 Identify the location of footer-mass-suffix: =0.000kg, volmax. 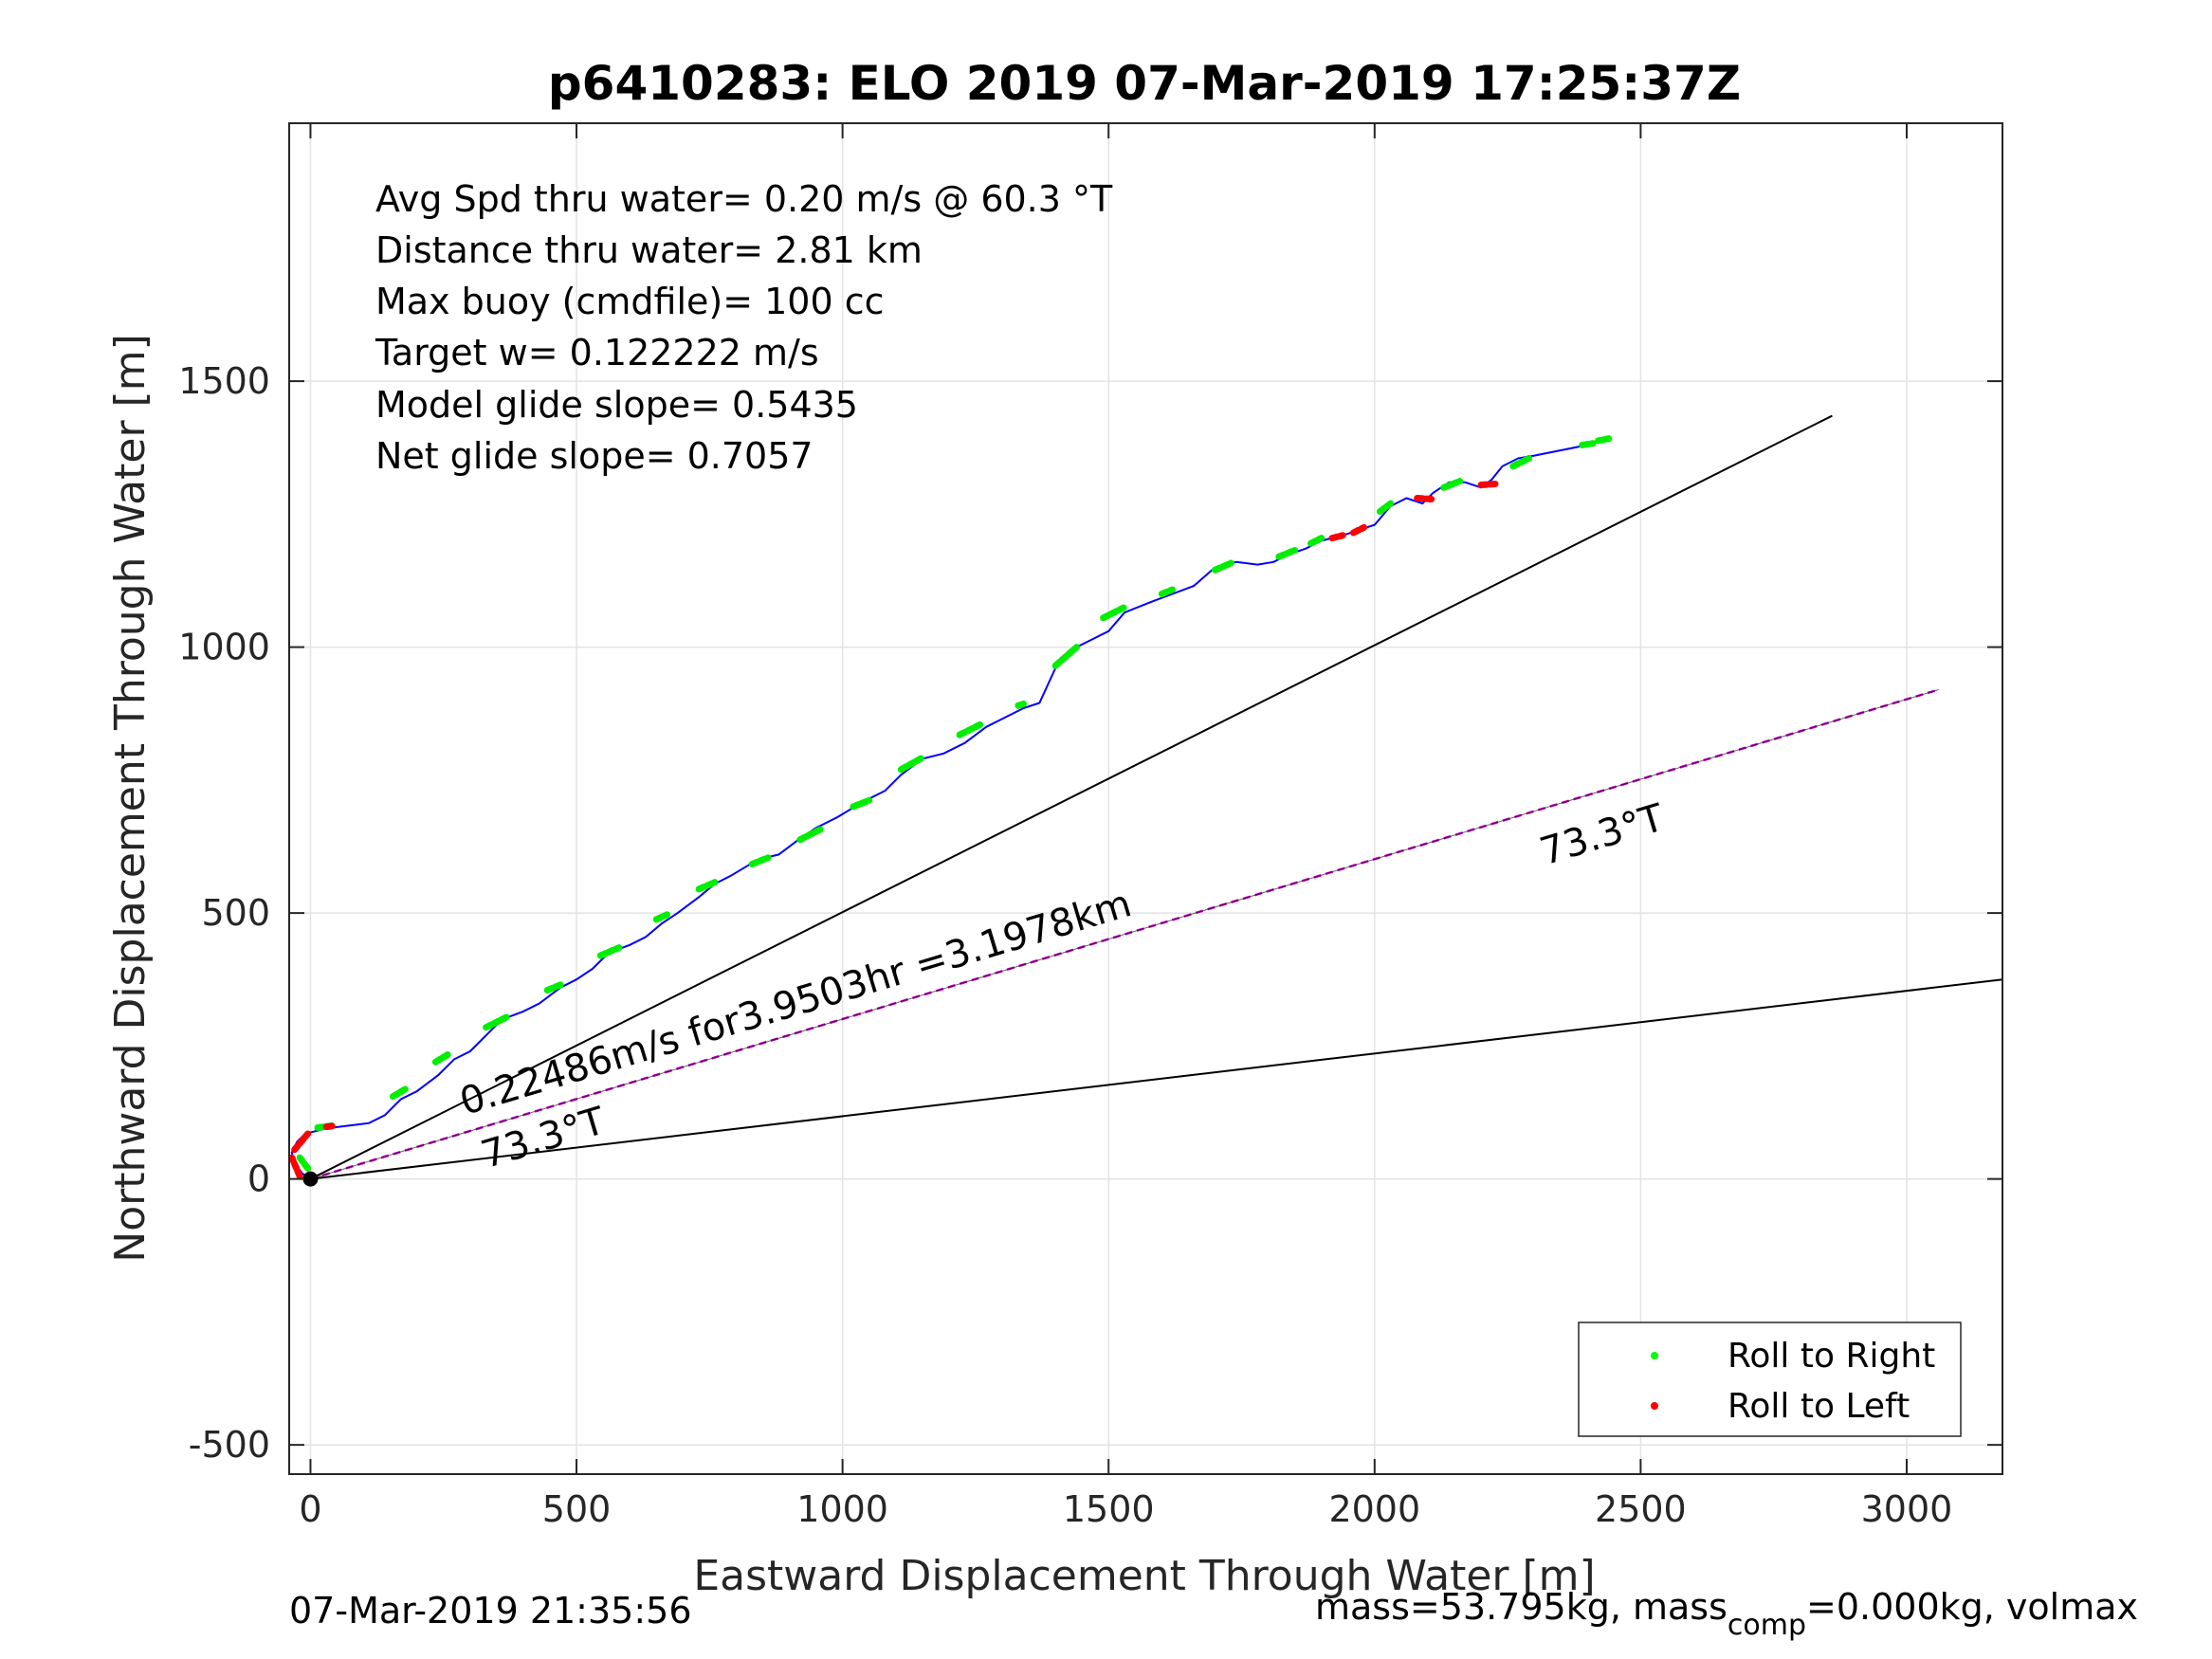
(1972, 1607).